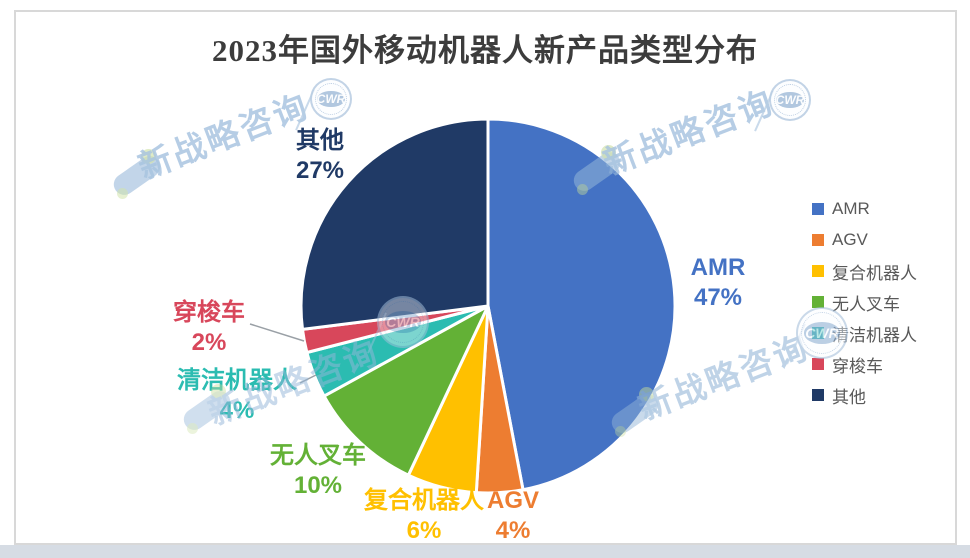 This screenshot has height=558, width=970. Describe the element at coordinates (209, 312) in the screenshot. I see `callout-label: 穿梭车` at that location.